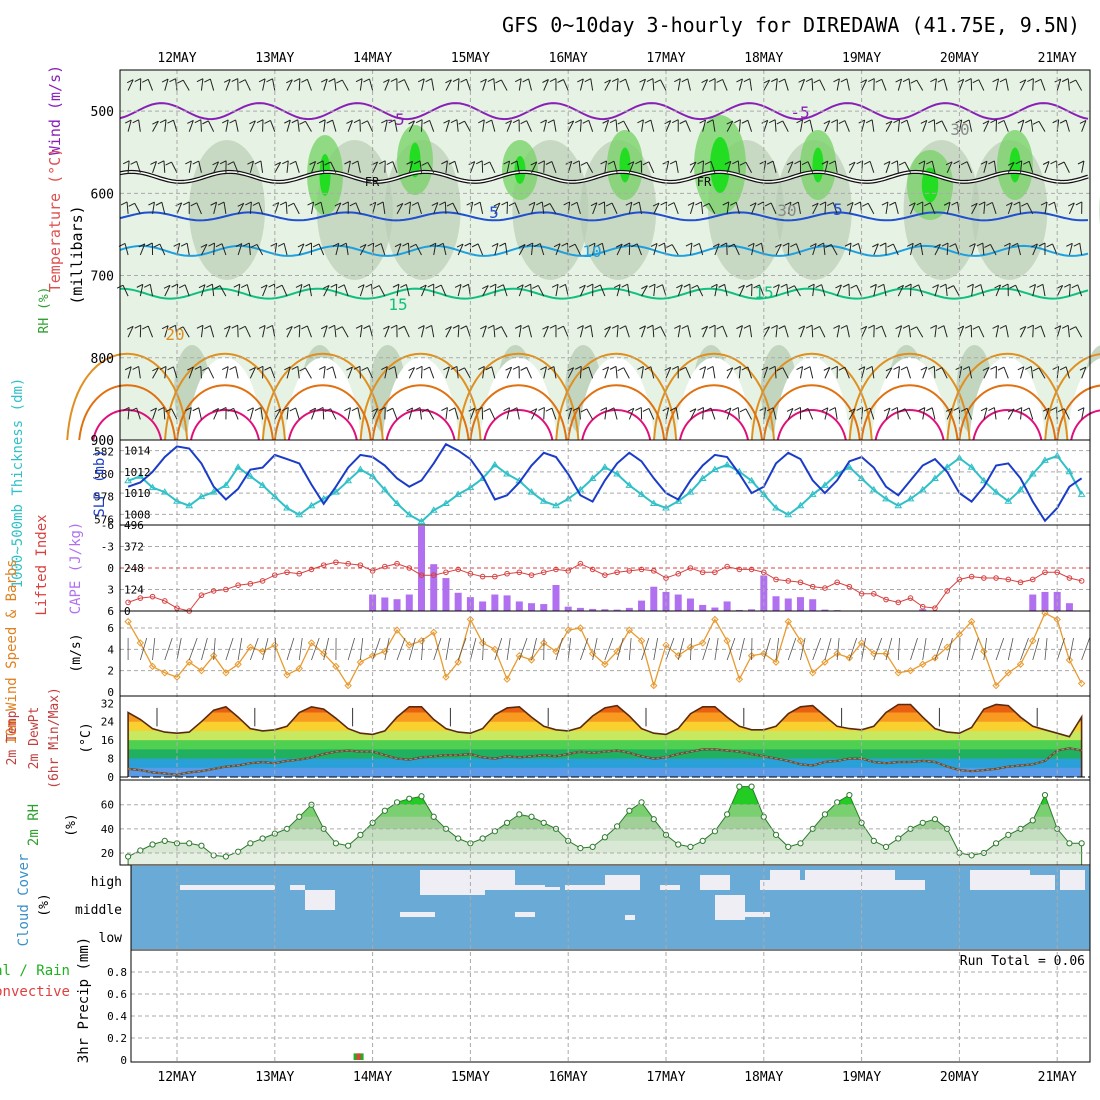 Image resolution: width=1100 pixels, height=1100 pixels. Describe the element at coordinates (495, 576) in the screenshot. I see `li-marker` at that location.